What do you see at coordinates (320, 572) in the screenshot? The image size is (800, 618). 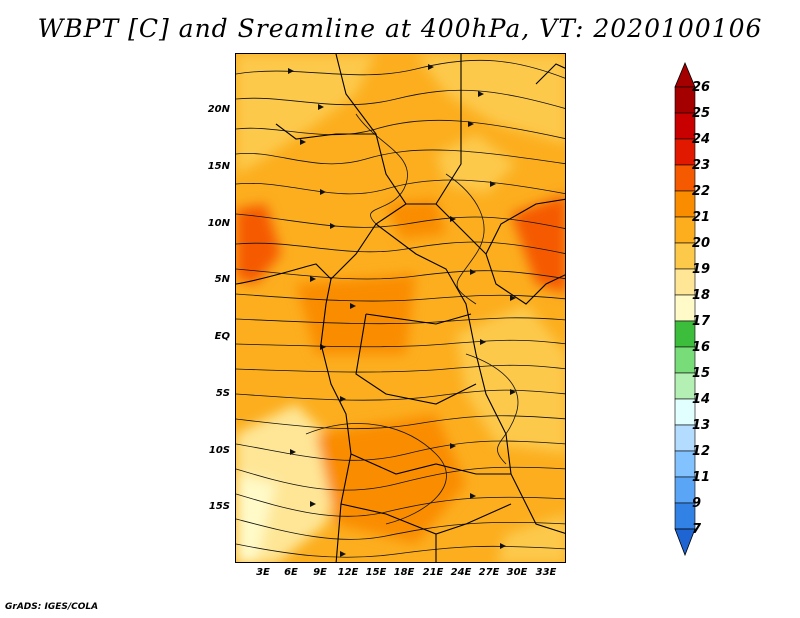 I see `lon-label-9e: 9E` at bounding box center [320, 572].